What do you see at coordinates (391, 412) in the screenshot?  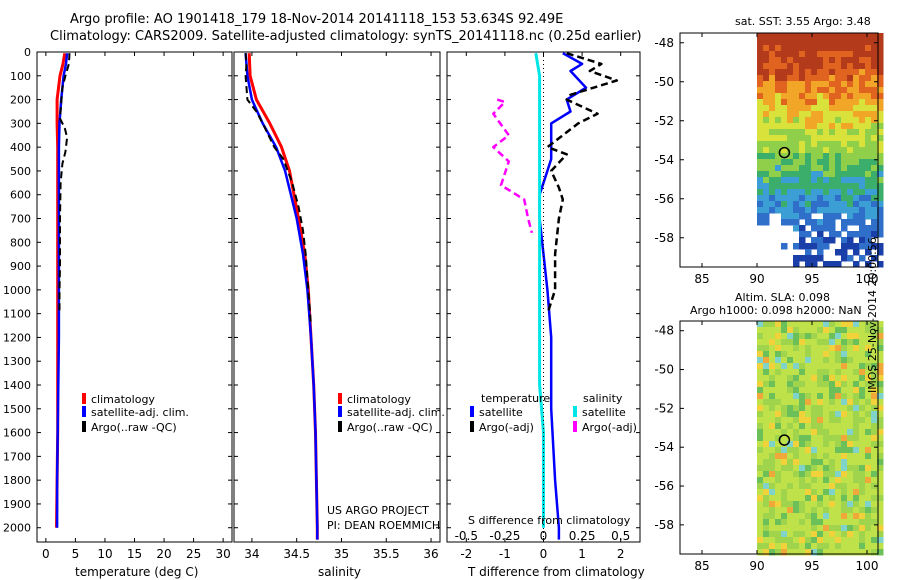 I see `sal-legend-satellite: satellite-adj. clim.` at bounding box center [391, 412].